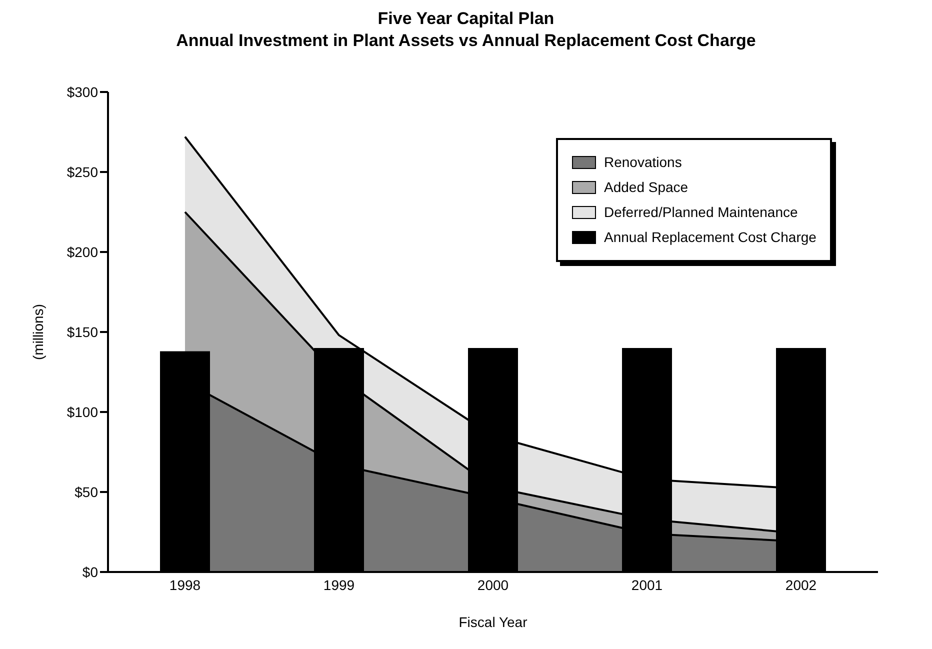 The image size is (932, 649). I want to click on y-tick-label: $200, so click(82, 252).